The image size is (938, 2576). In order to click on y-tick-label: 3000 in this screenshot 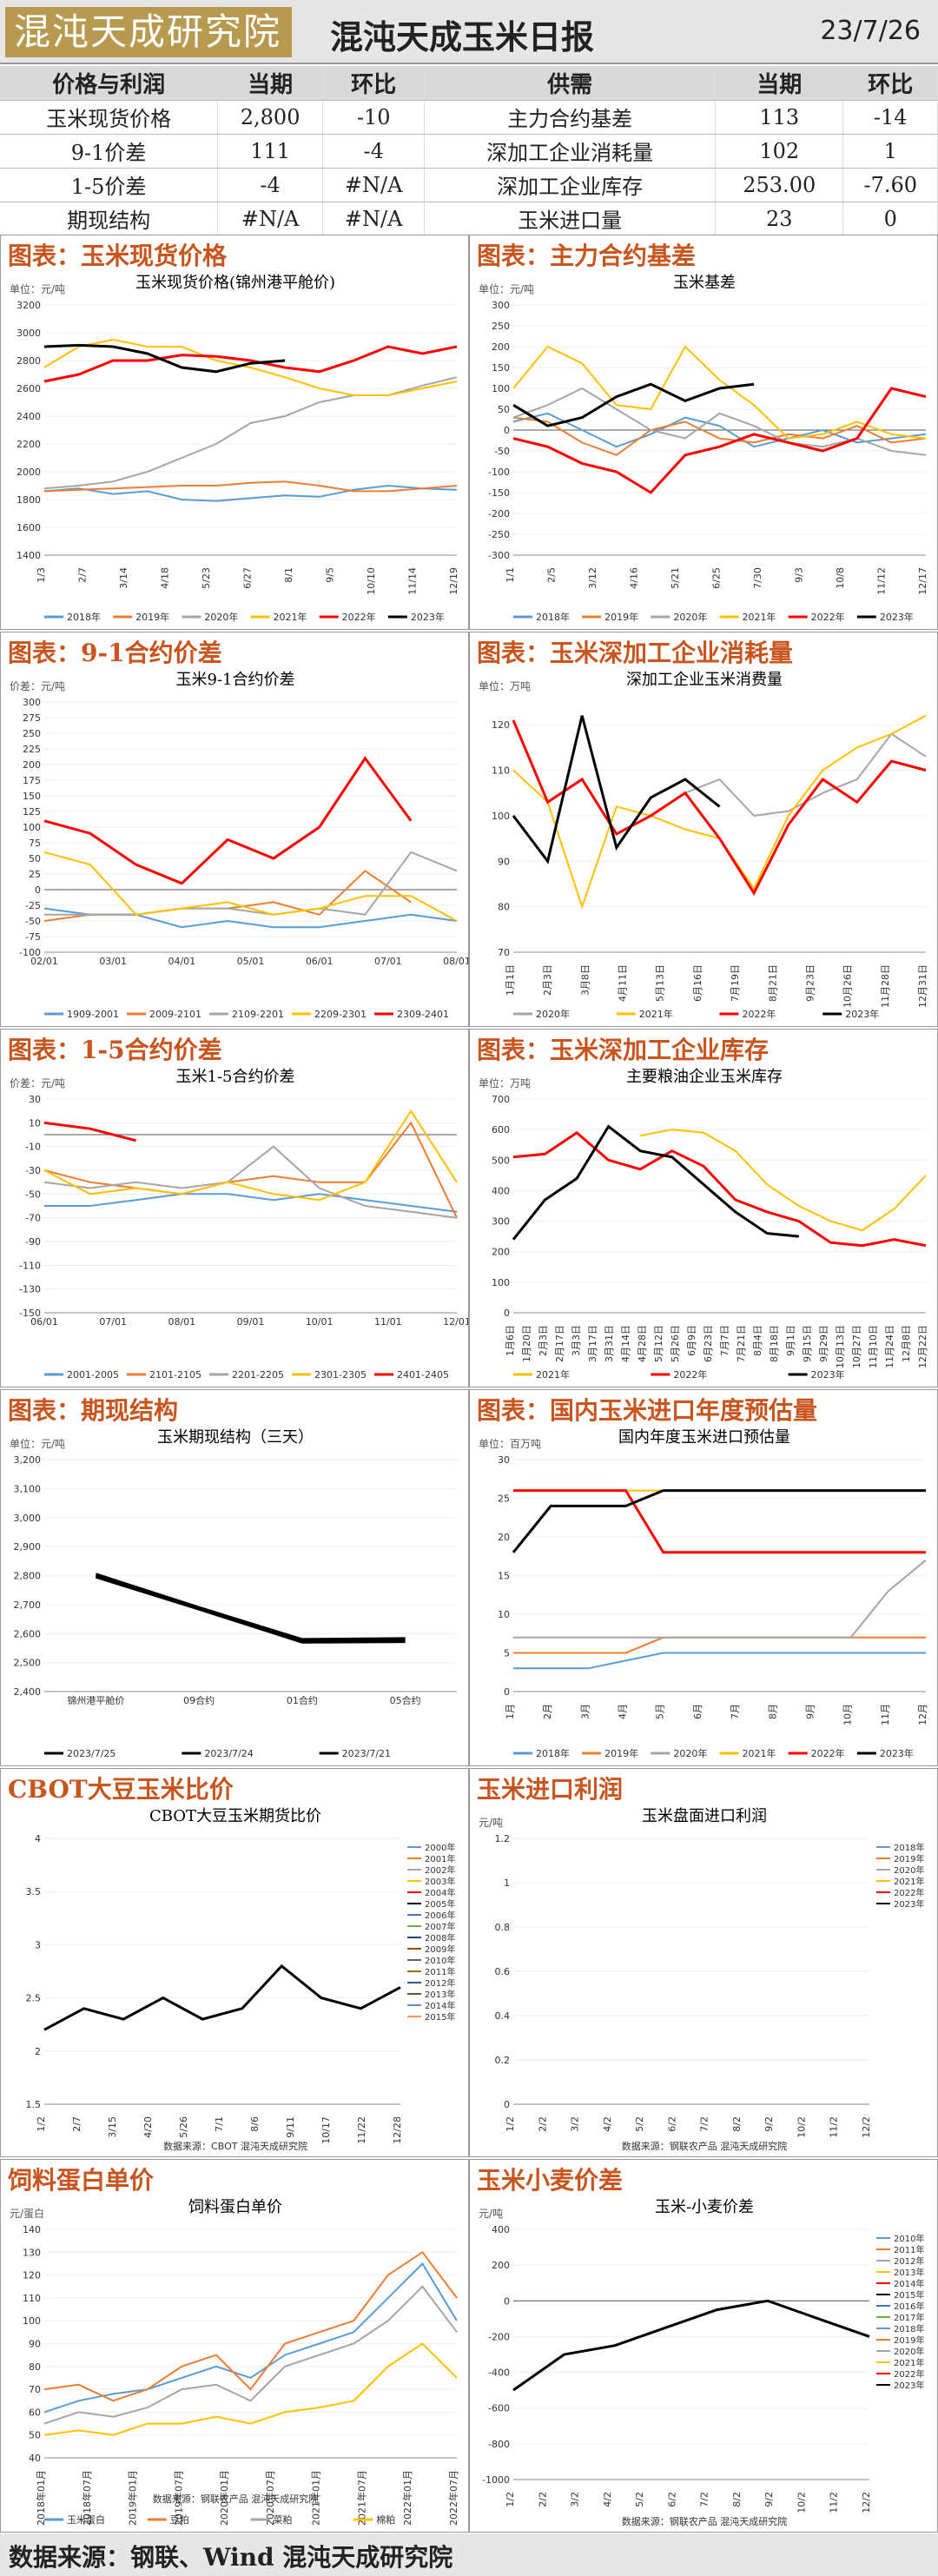, I will do `click(29, 333)`.